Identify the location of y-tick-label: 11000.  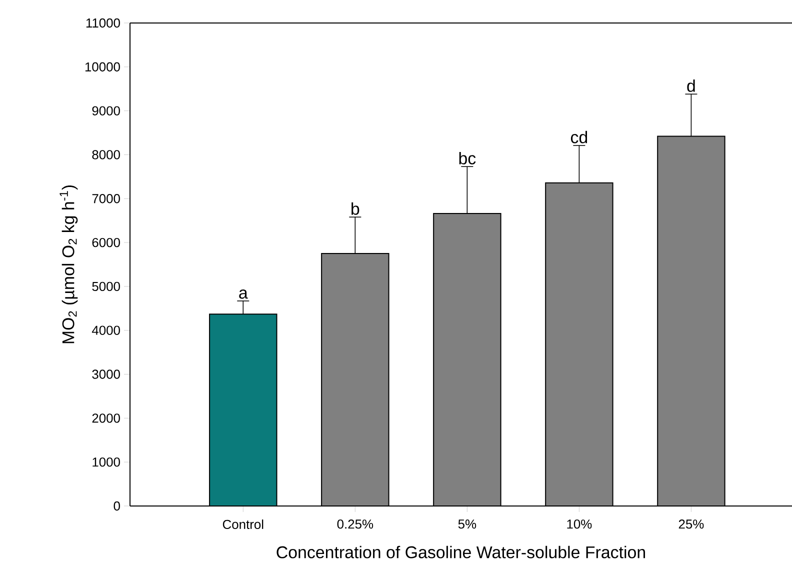
(103, 23).